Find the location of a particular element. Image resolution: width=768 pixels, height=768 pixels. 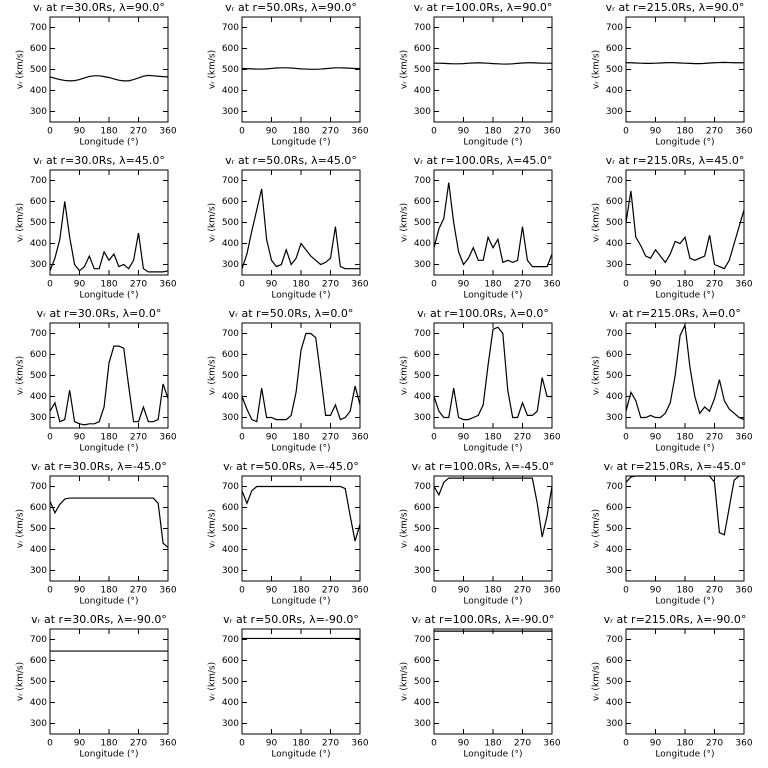

panel-title: vᵣ at r=215.0Rs, λ=90.0° is located at coordinates (675, 7).